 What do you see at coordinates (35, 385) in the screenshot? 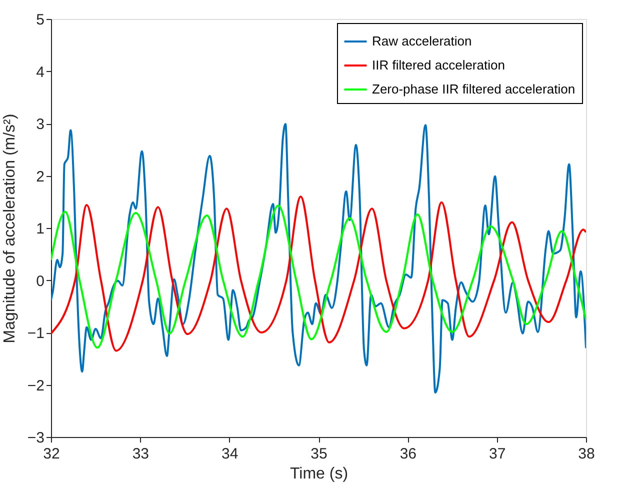
I see `y-tick-label: −2` at bounding box center [35, 385].